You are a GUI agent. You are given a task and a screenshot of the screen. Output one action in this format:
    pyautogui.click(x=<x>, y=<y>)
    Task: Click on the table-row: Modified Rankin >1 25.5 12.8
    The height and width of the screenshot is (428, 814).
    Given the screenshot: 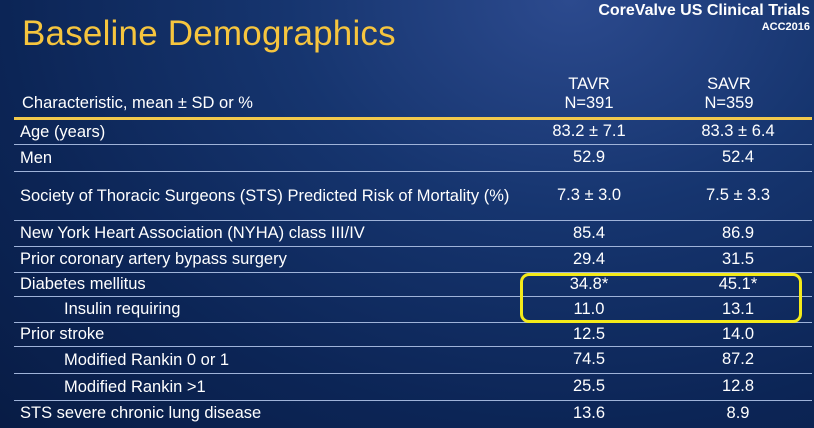 What is the action you would take?
    pyautogui.click(x=413, y=387)
    